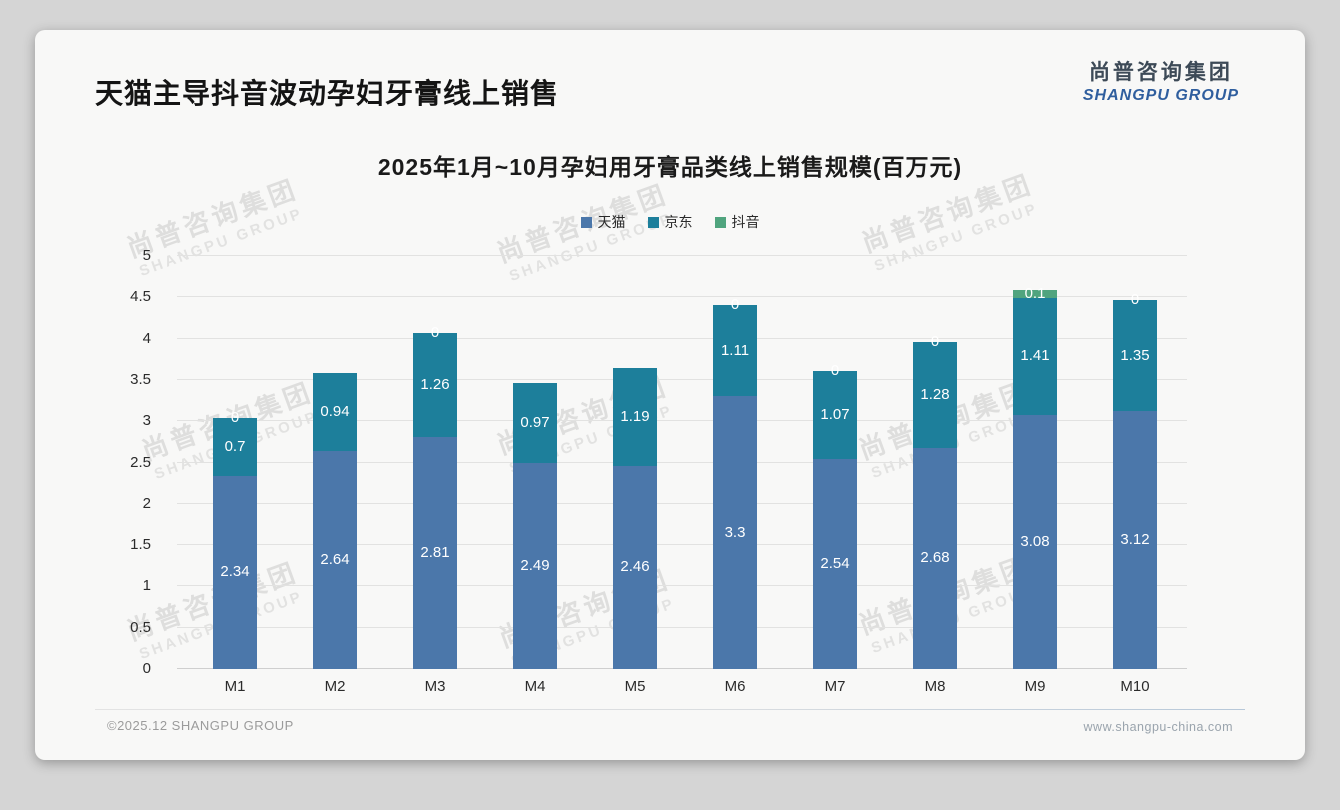  I want to click on shangpu-logo: 尚普咨询集团 SHANGPU GROUP, so click(1161, 80).